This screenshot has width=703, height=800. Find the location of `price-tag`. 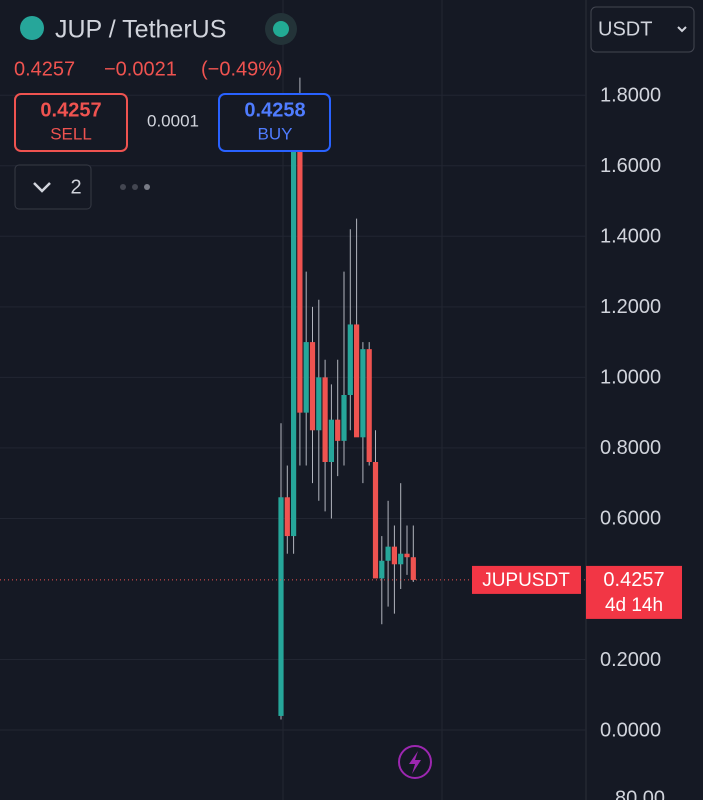

price-tag is located at coordinates (634, 592).